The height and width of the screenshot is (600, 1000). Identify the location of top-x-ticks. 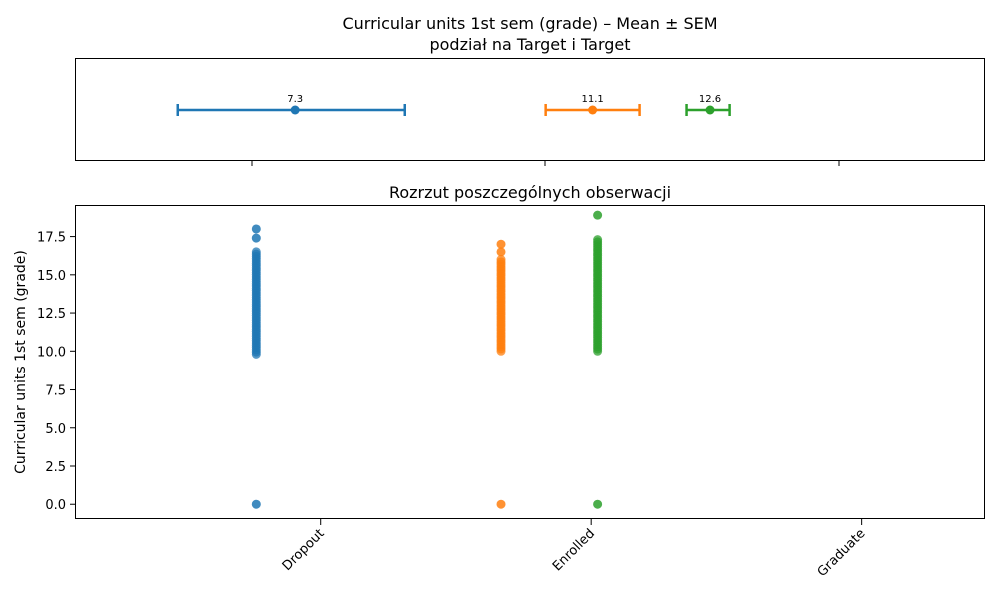
(545, 163).